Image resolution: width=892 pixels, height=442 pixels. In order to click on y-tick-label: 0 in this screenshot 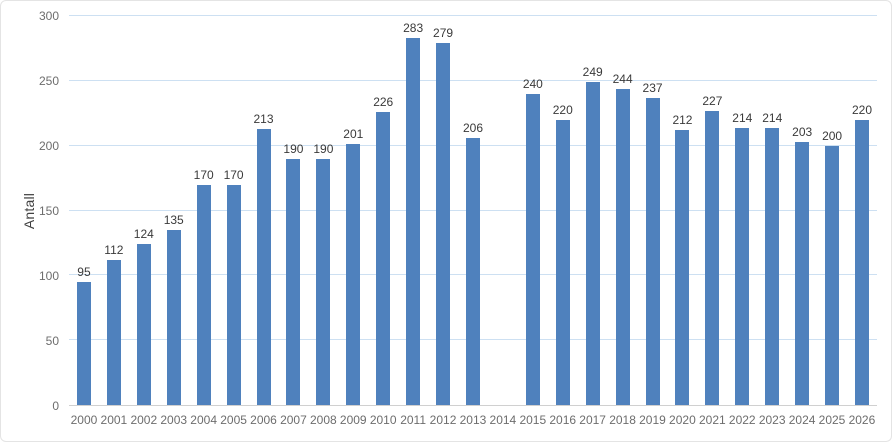, I will do `click(55, 406)`.